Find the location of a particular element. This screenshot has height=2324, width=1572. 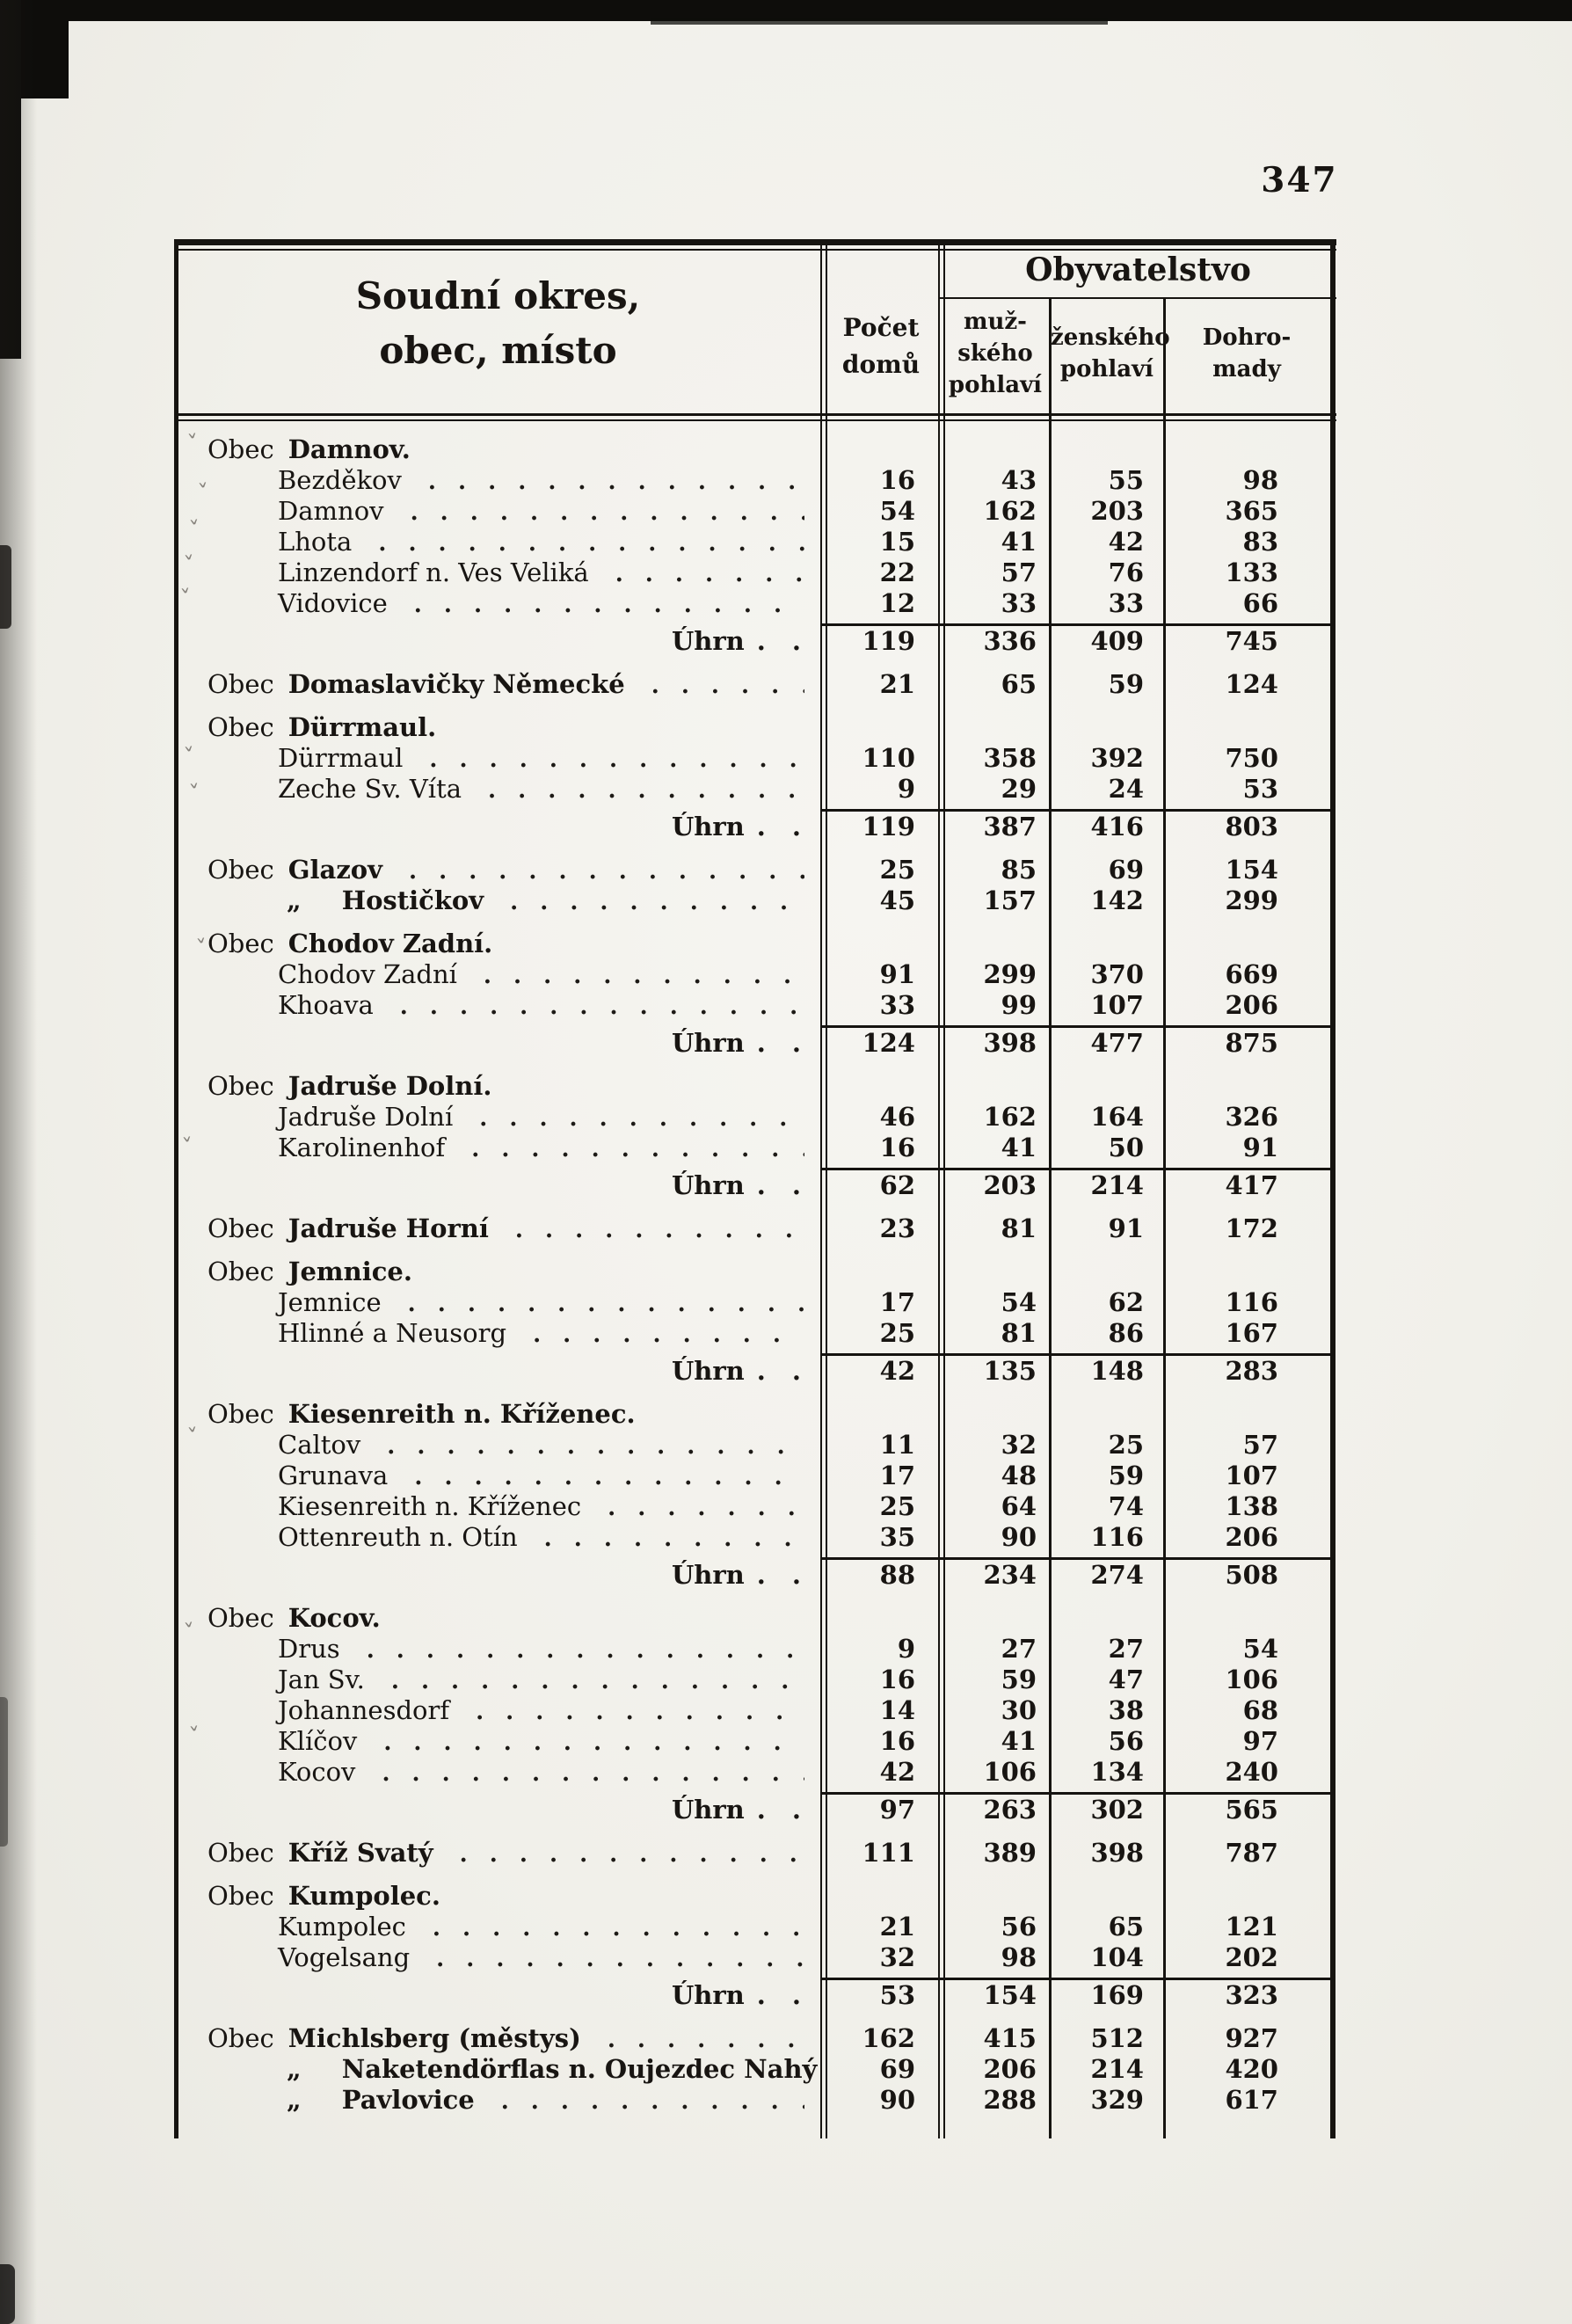

value-cell: 68 is located at coordinates (1260, 1710).